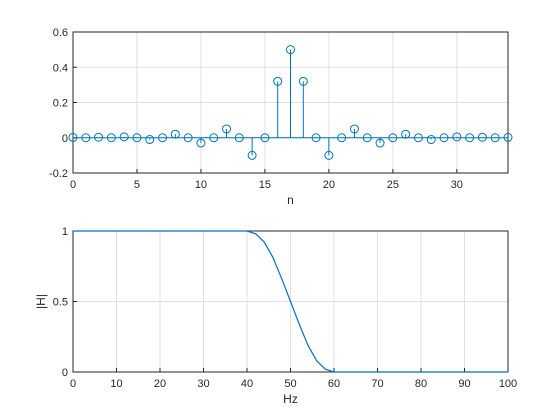  What do you see at coordinates (58, 174) in the screenshot?
I see `y-tick-label: -0.2` at bounding box center [58, 174].